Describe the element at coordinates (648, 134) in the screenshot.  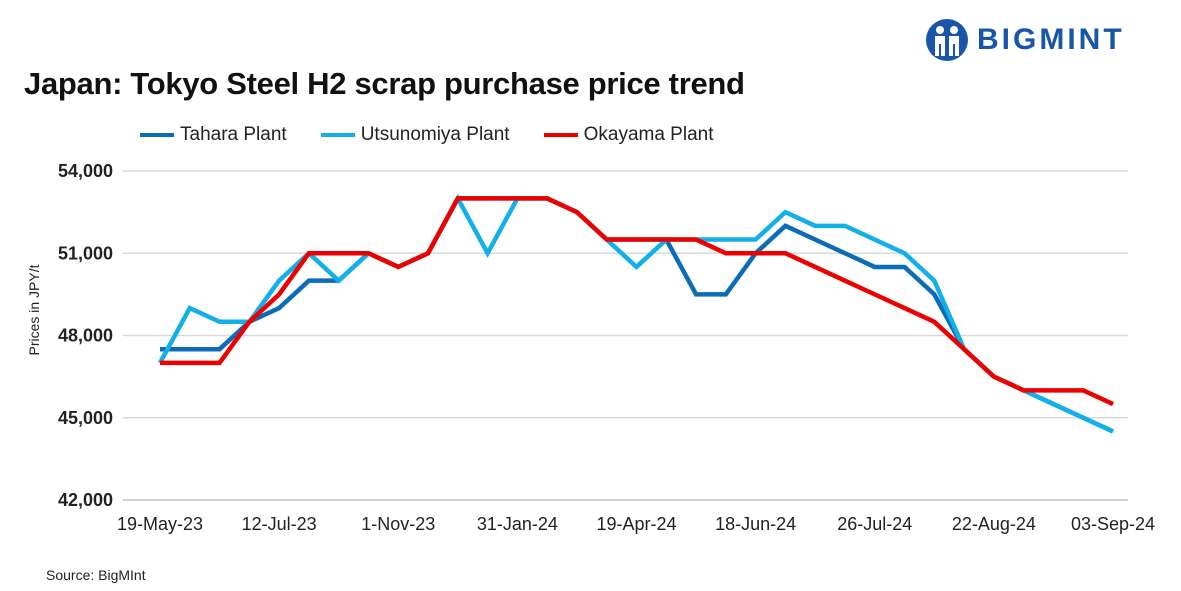
I see `legend-label: Okayama Plant` at that location.